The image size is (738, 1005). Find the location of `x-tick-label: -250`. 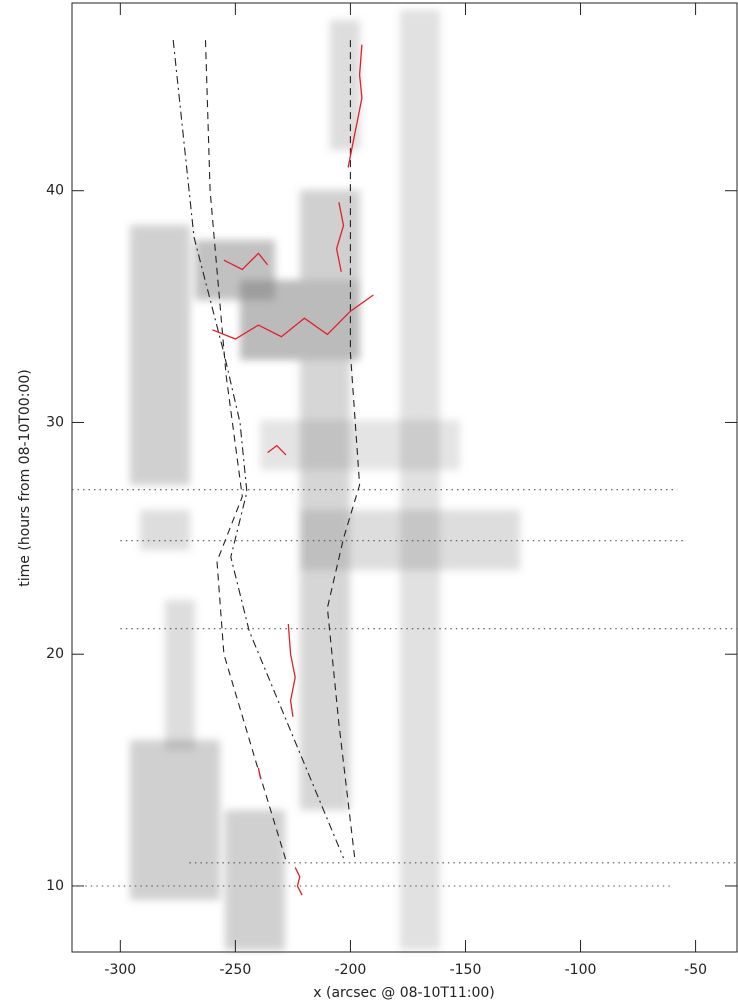

x-tick-label: -250 is located at coordinates (235, 970).